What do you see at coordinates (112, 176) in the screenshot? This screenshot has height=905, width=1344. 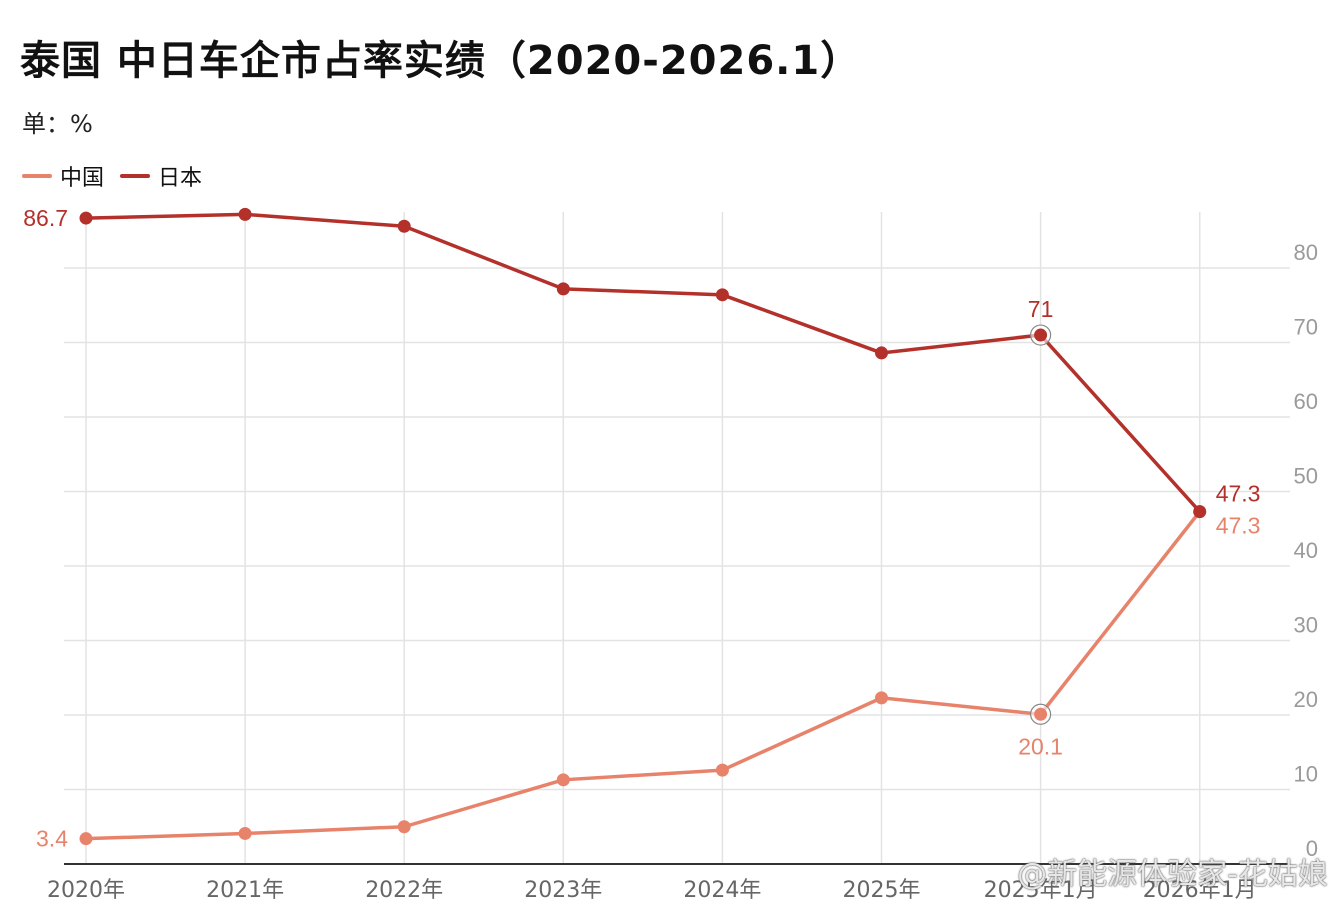 I see `legend: 中国 日本` at bounding box center [112, 176].